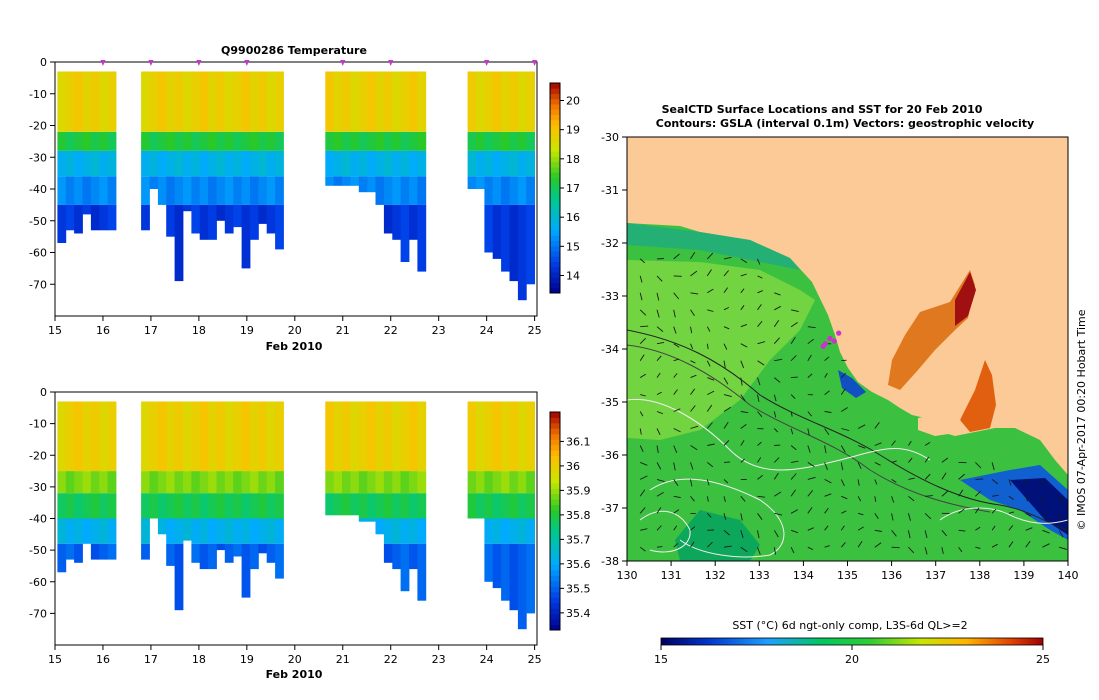 The image size is (1099, 700). Describe the element at coordinates (103, 659) in the screenshot. I see `x-tick-label: 16` at that location.